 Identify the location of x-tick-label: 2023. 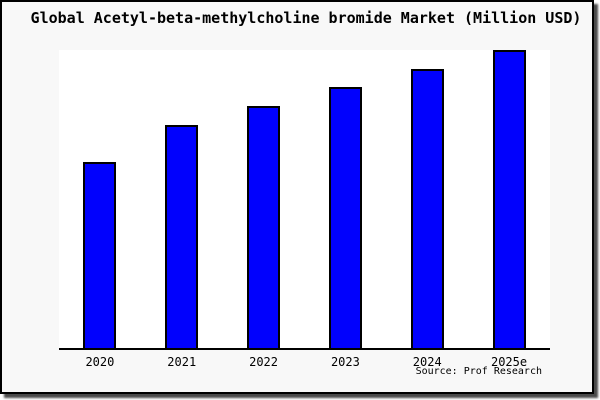
(345, 362).